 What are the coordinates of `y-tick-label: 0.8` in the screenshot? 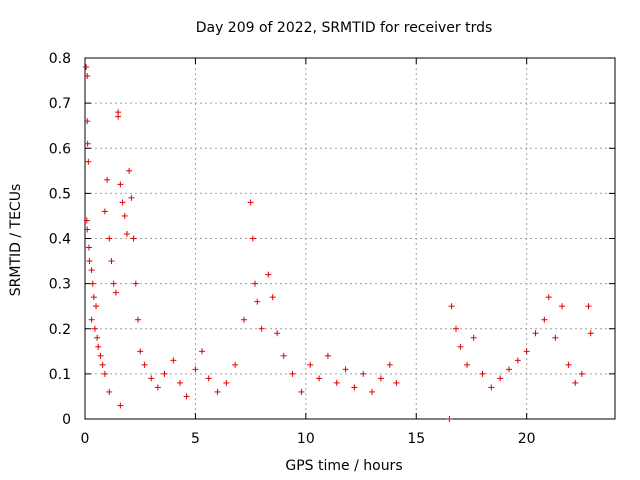 It's located at (60, 59).